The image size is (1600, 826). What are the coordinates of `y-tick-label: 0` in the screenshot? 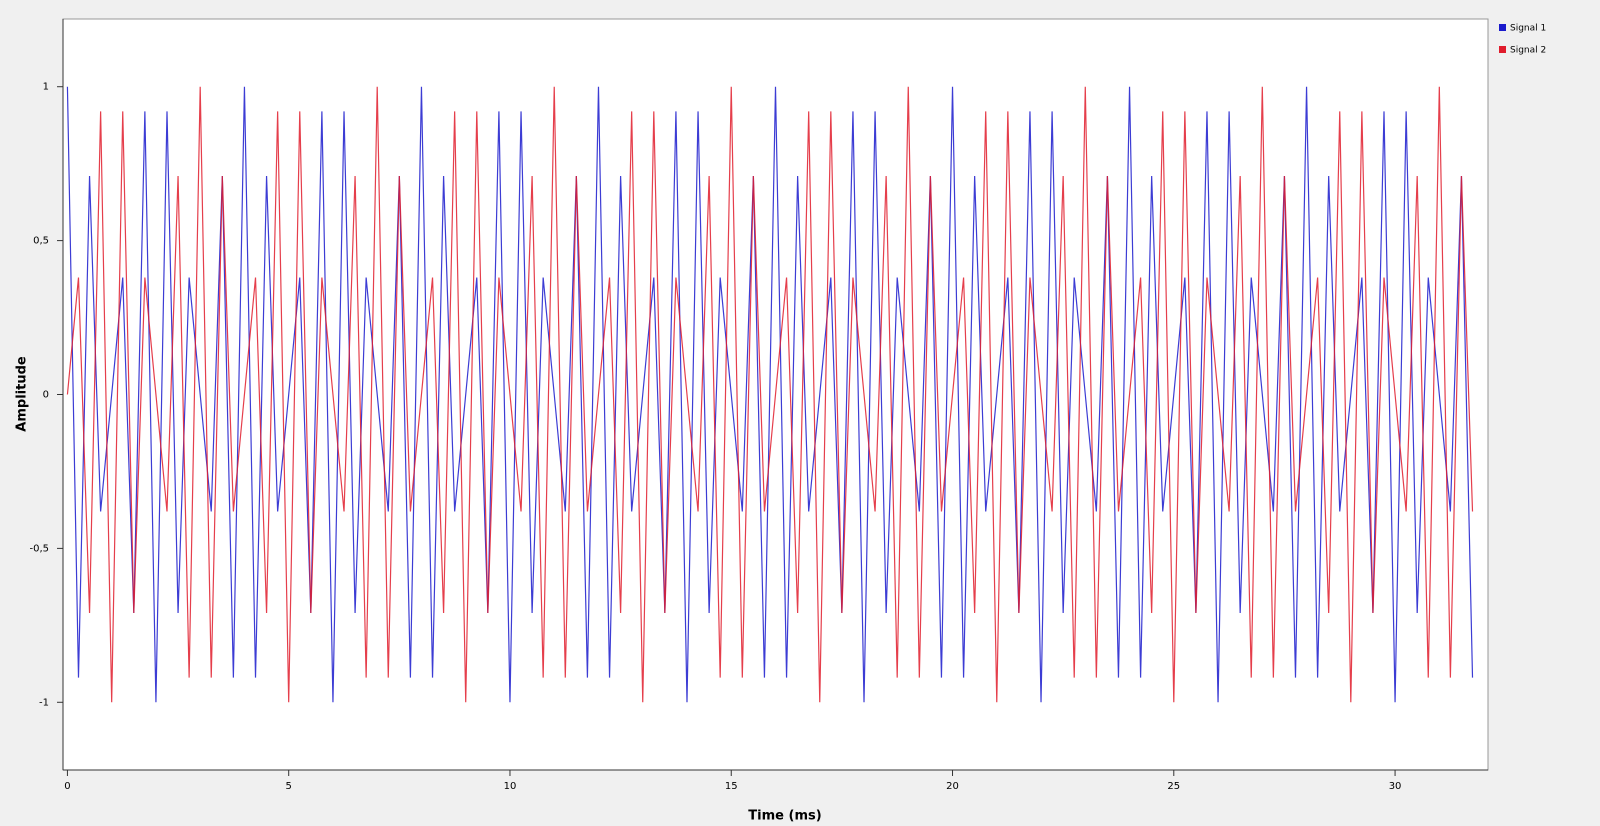 It's located at (46, 395).